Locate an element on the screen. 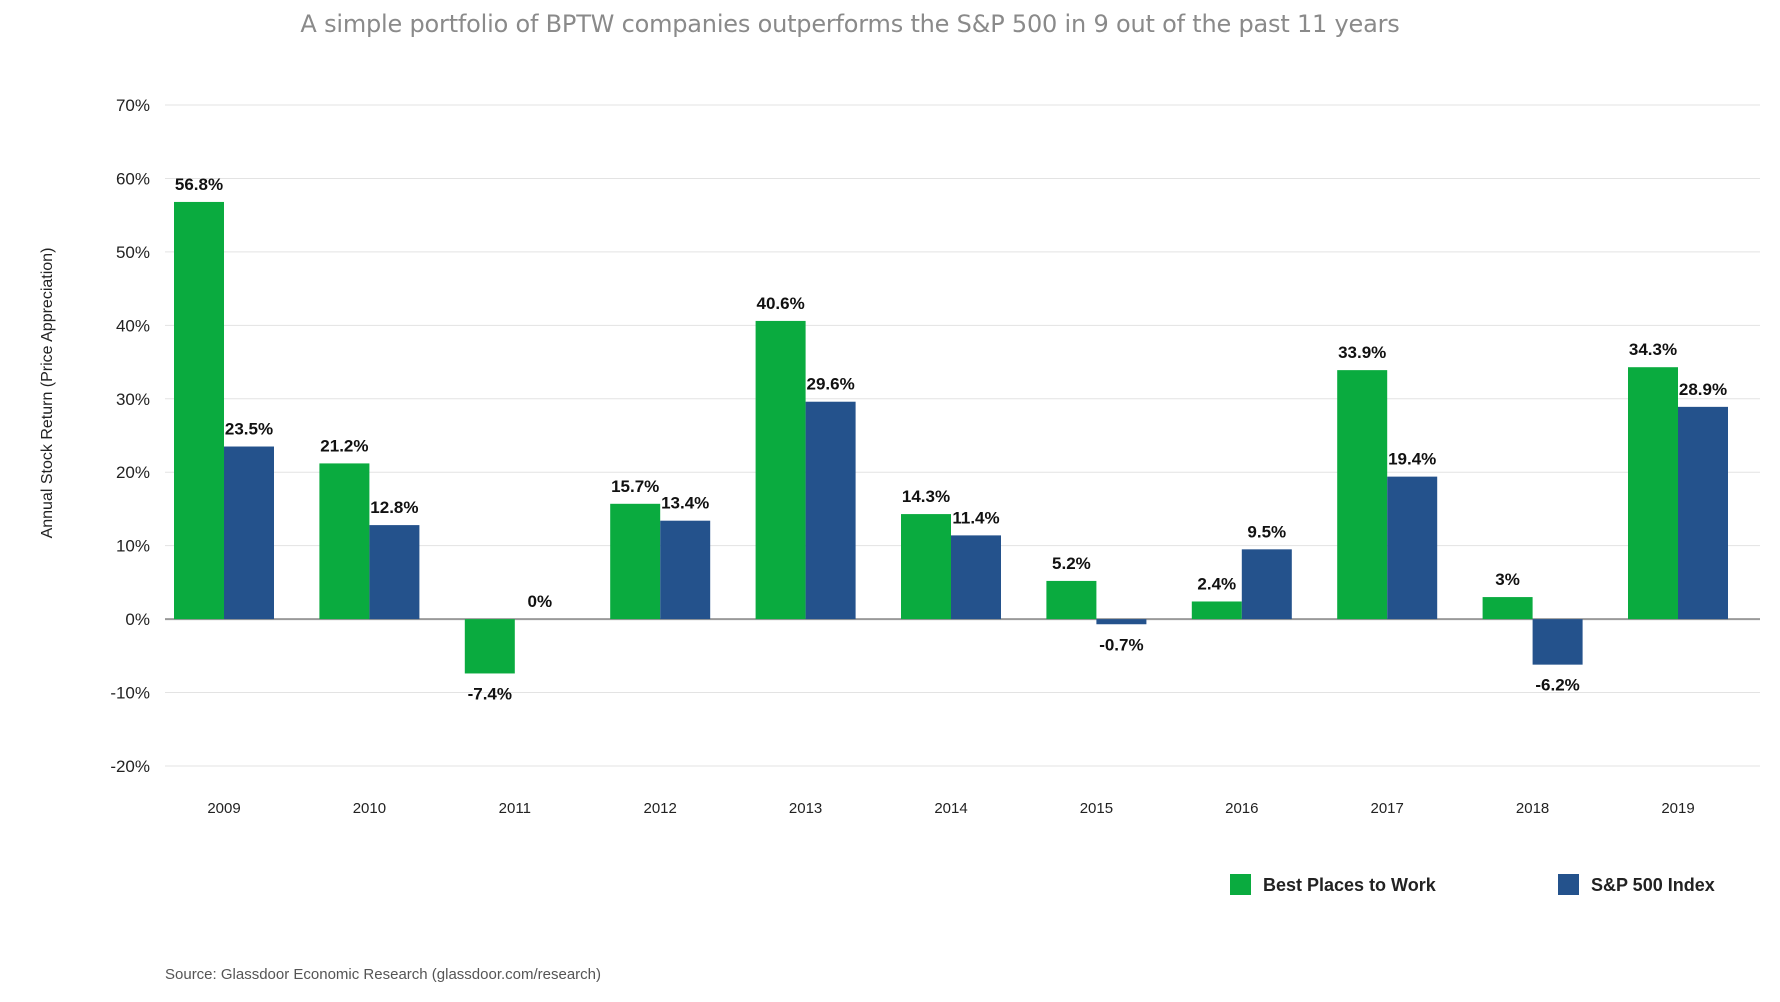 This screenshot has width=1780, height=1002. bptw-label-2011: -7.4% is located at coordinates (490, 693).